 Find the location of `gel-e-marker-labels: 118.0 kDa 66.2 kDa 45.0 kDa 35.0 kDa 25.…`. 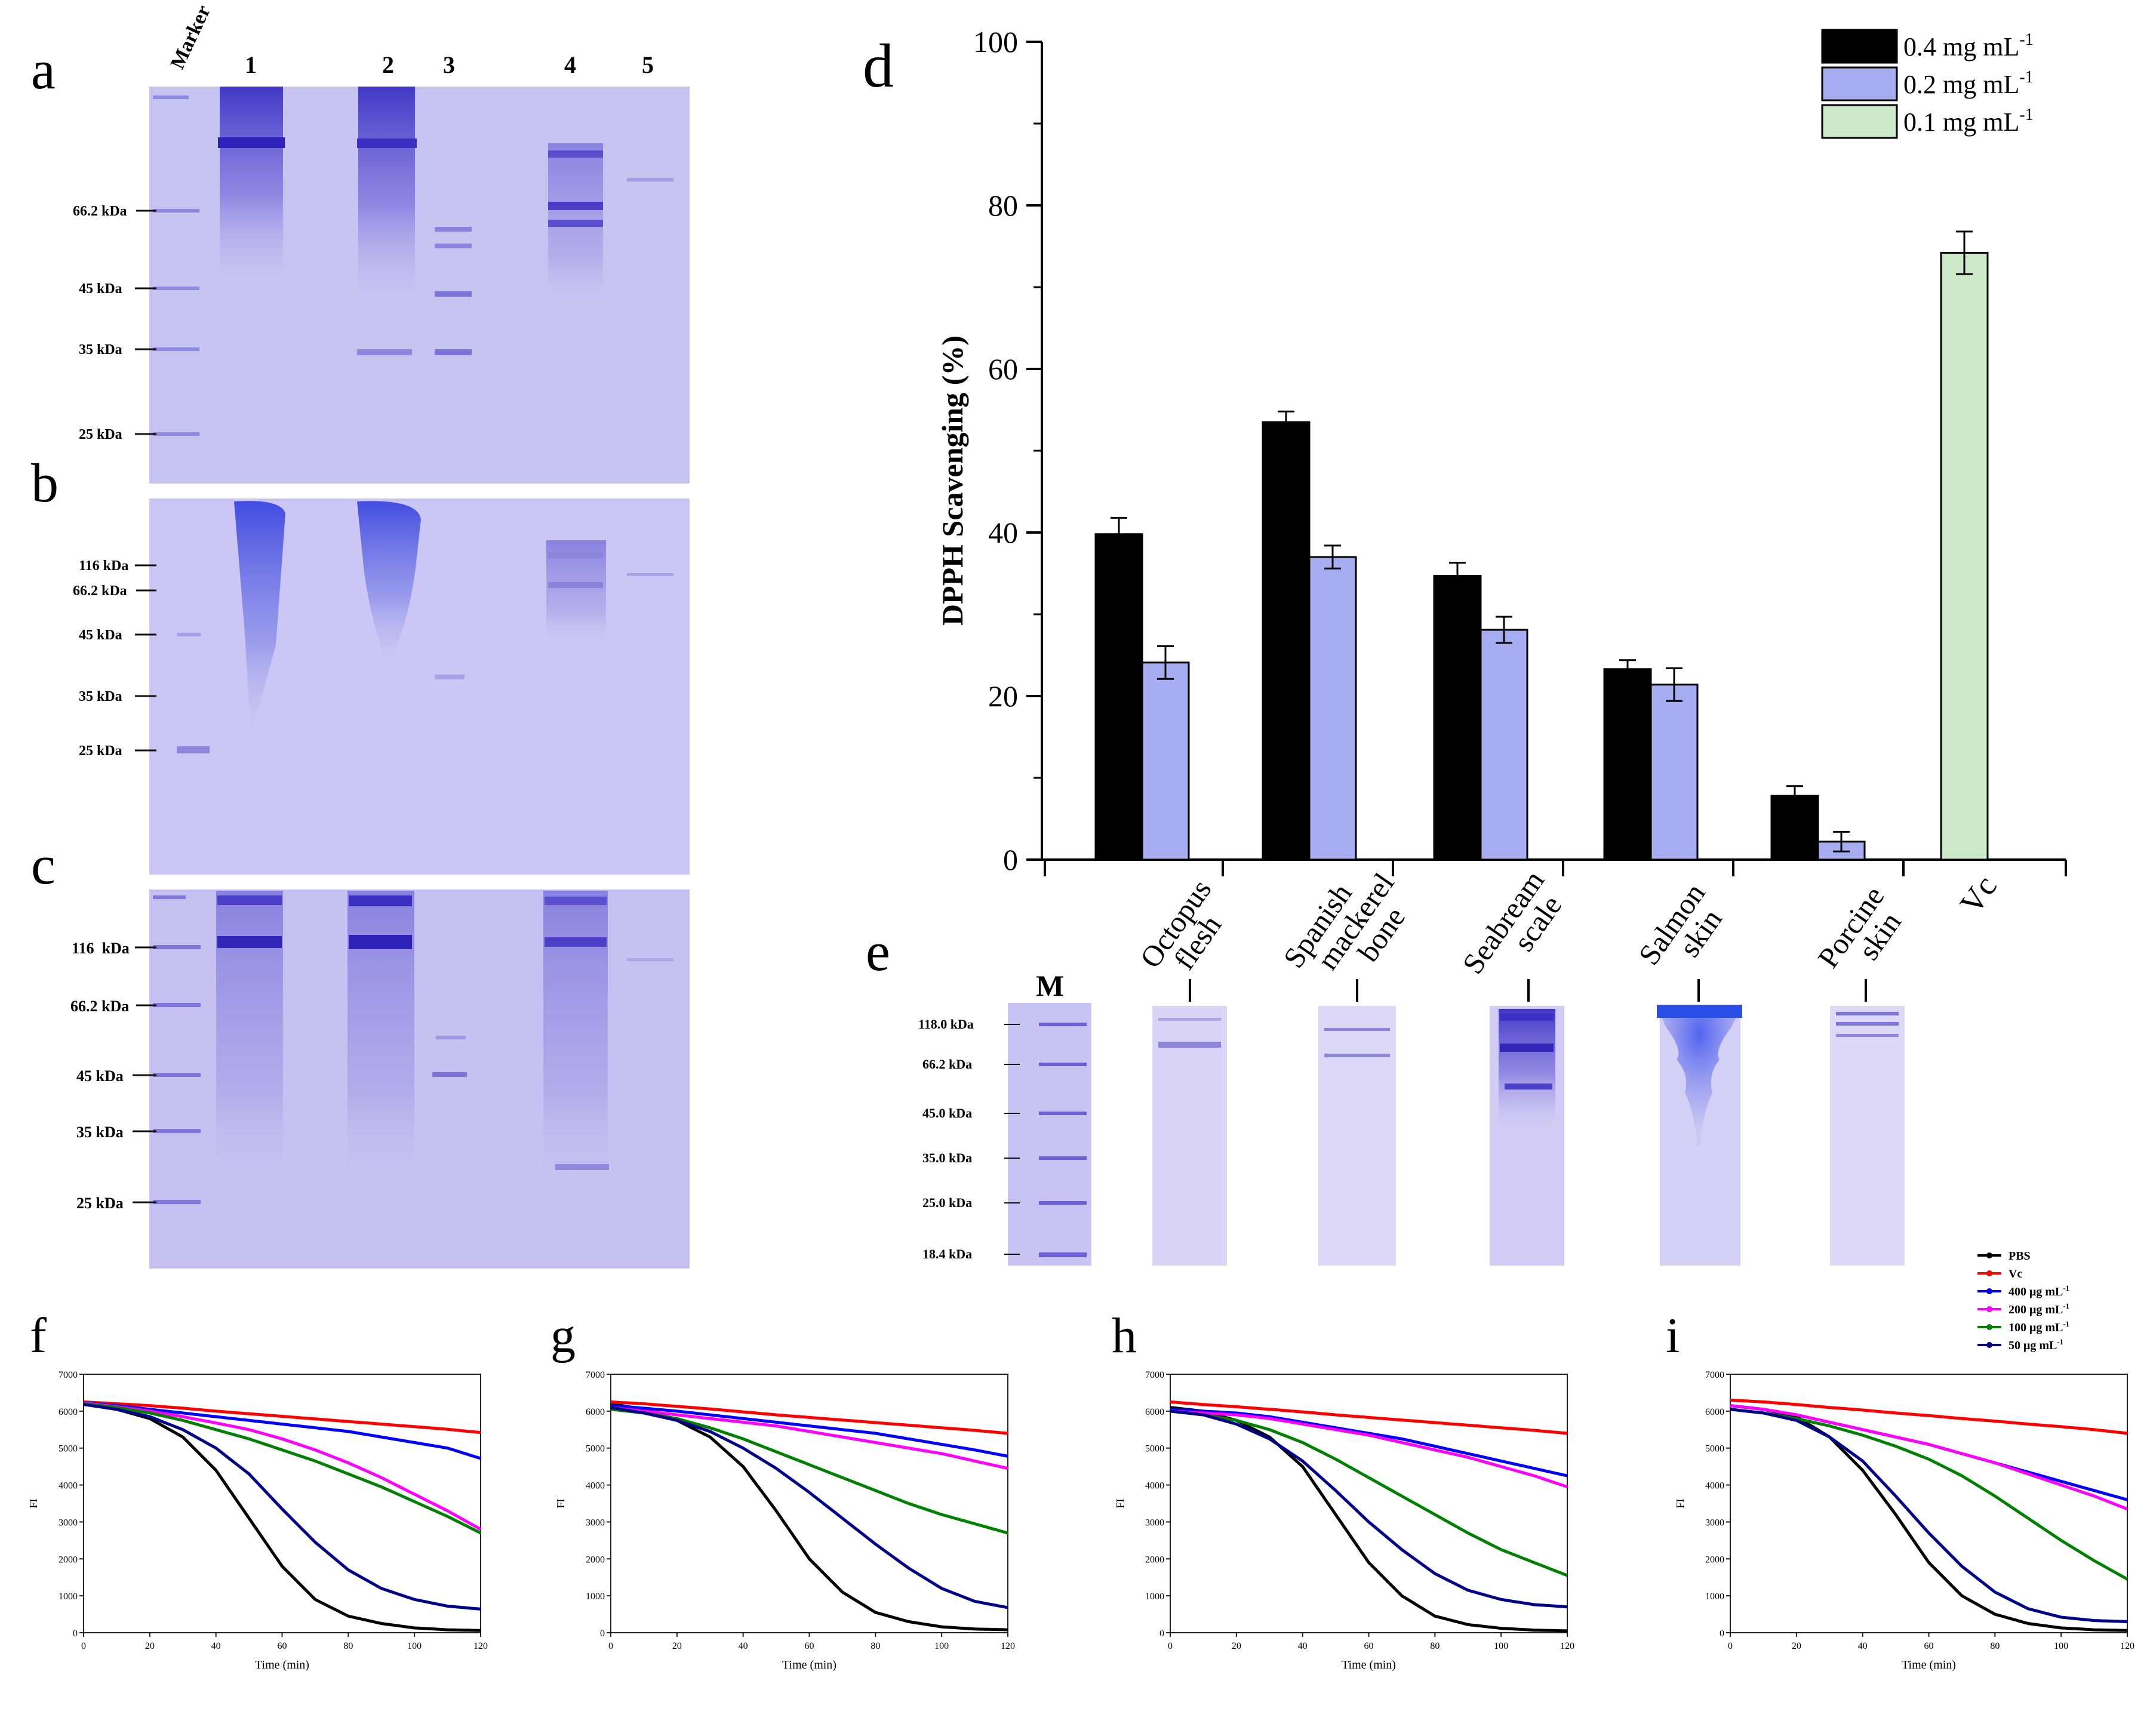

gel-e-marker-labels: 118.0 kDa 66.2 kDa 45.0 kDa 35.0 kDa 25.… is located at coordinates (946, 1139).